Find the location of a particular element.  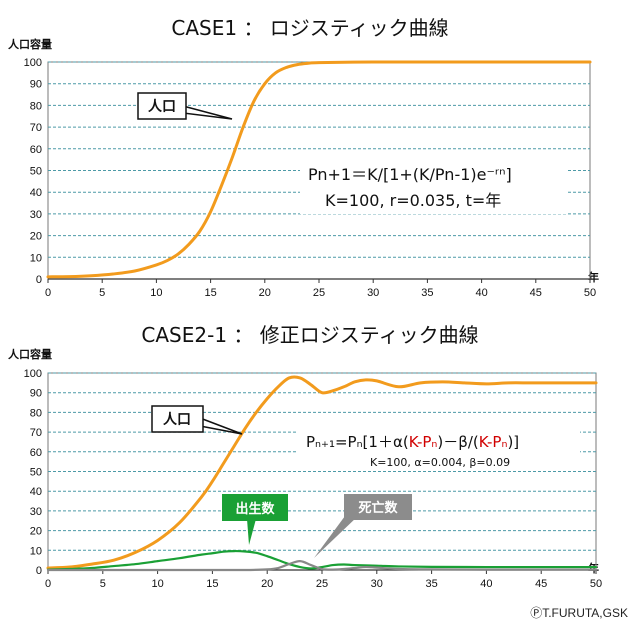

chart1-y-ticks: 0 10 20 30 40 50 60 70 80 90 100 is located at coordinates (33, 171).